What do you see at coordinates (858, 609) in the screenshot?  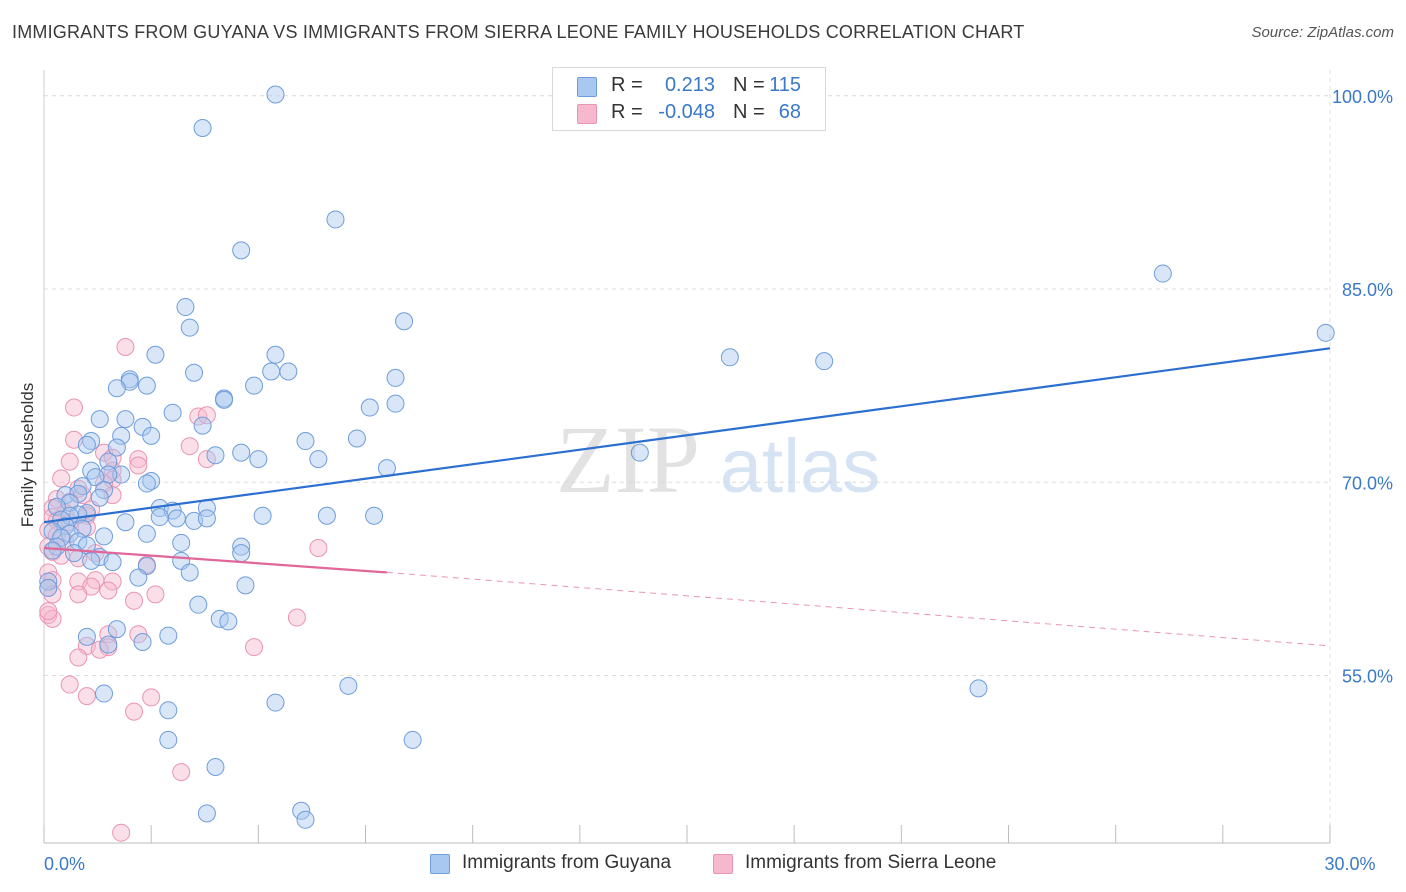 I see `sierra-leone-trend-extension` at bounding box center [858, 609].